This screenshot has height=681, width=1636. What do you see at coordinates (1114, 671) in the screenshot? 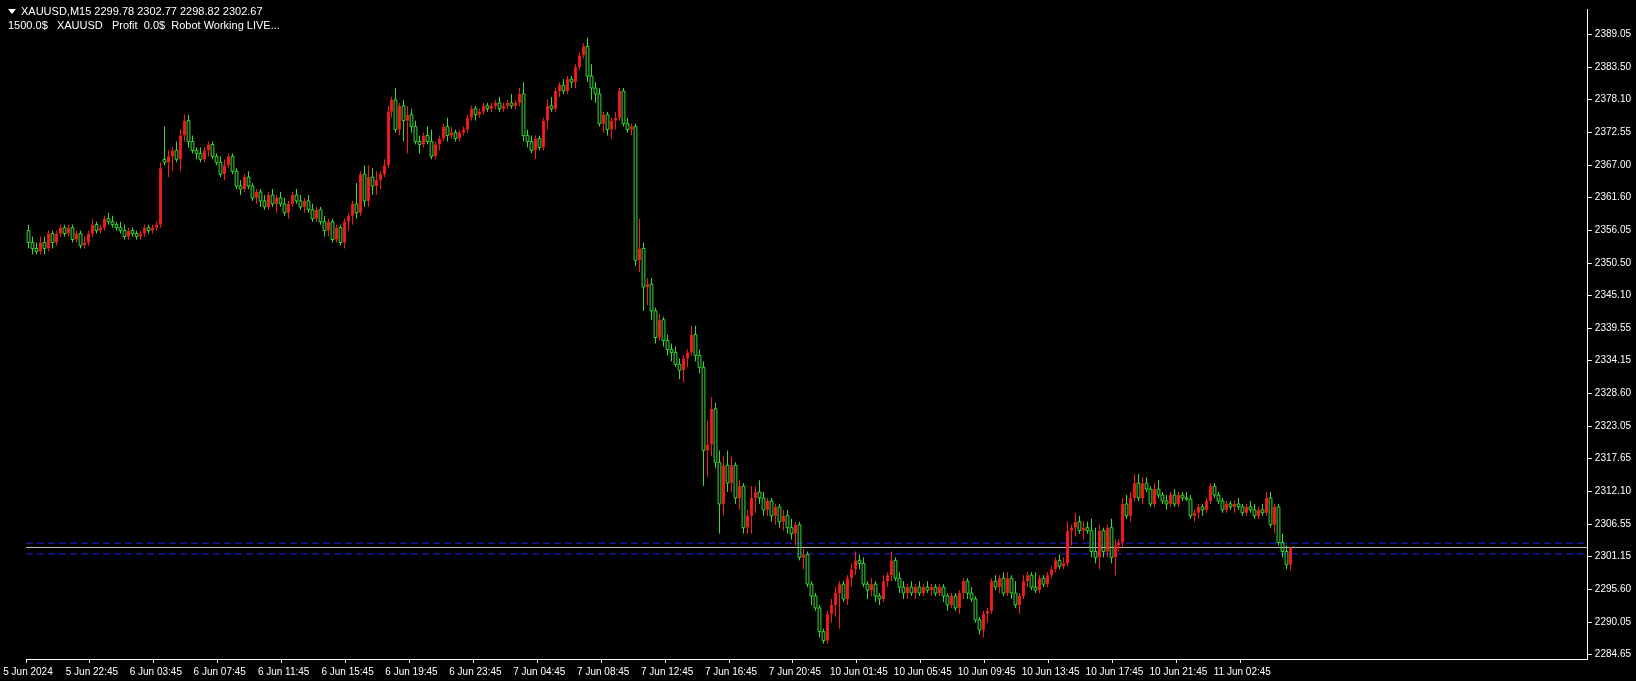
I see `x-tick-label: 10 Jun 17:45` at bounding box center [1114, 671].